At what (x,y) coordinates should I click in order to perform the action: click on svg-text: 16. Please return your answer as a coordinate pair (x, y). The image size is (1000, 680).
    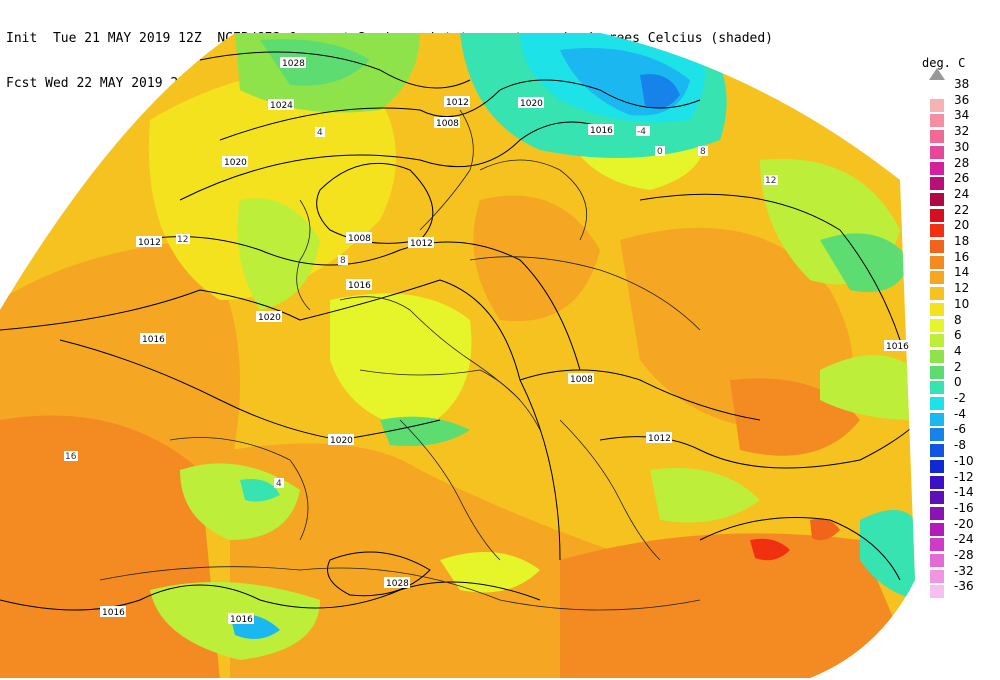
    Looking at the image, I should click on (71, 457).